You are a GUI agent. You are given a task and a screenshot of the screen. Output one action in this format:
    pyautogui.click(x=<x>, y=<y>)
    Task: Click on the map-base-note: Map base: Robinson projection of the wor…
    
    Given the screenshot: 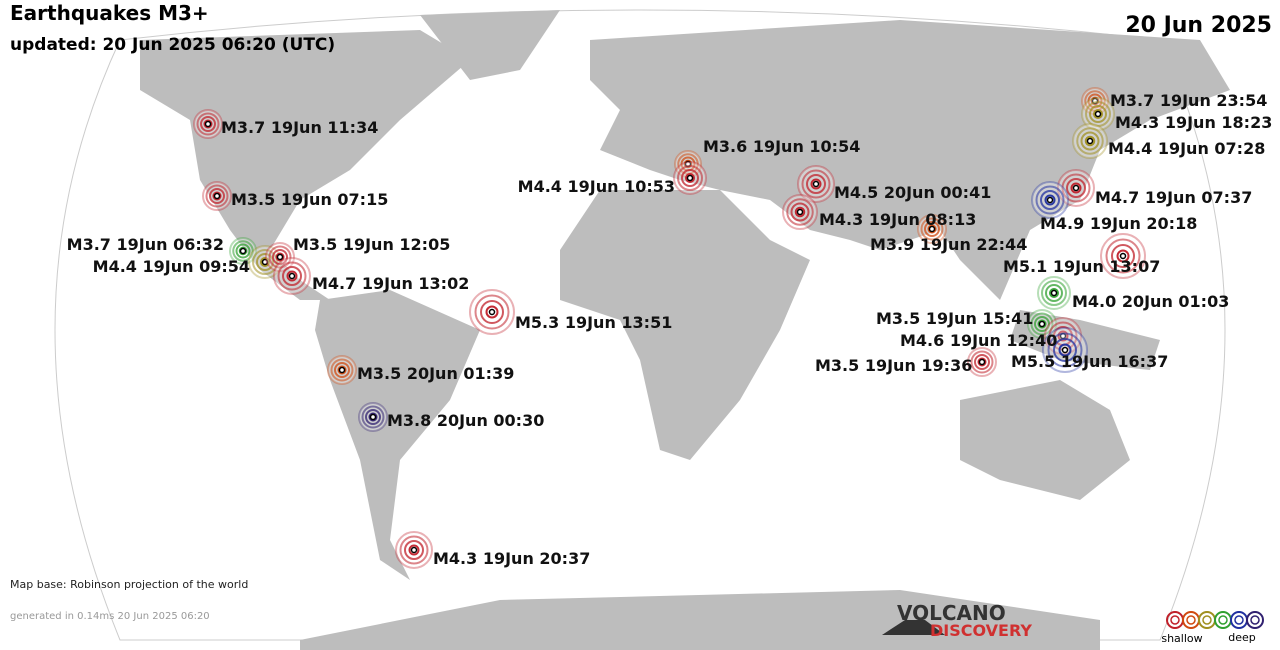 What is the action you would take?
    pyautogui.click(x=129, y=584)
    